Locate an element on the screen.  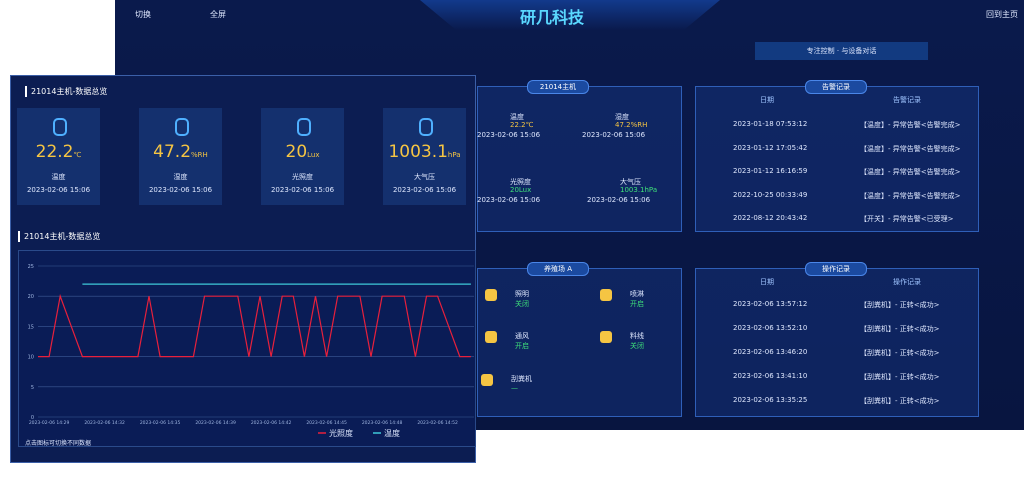
panel-header: 操作记录 is located at coordinates (836, 269).